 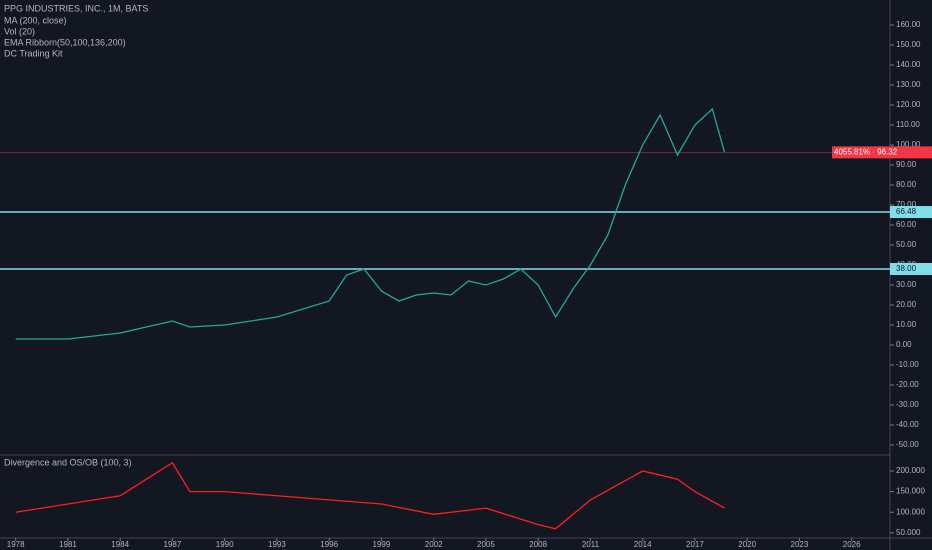 What do you see at coordinates (852, 544) in the screenshot?
I see `x-tick-label: 2026` at bounding box center [852, 544].